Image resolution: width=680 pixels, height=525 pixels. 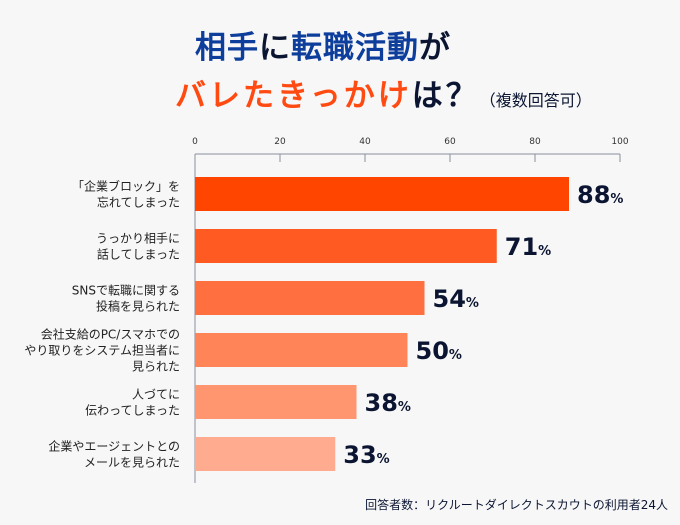 I want to click on title-line-2: バレたきっかけは？（複数回答可）, so click(x=383, y=92).